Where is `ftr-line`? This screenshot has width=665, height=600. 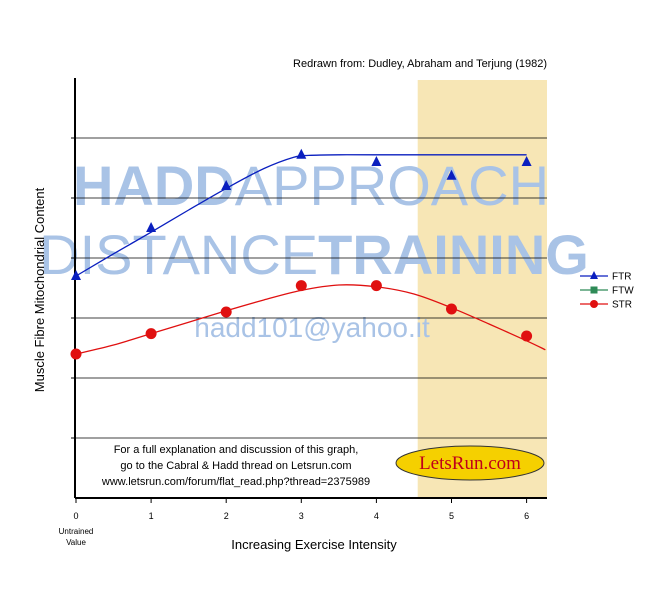 ftr-line is located at coordinates (301, 215).